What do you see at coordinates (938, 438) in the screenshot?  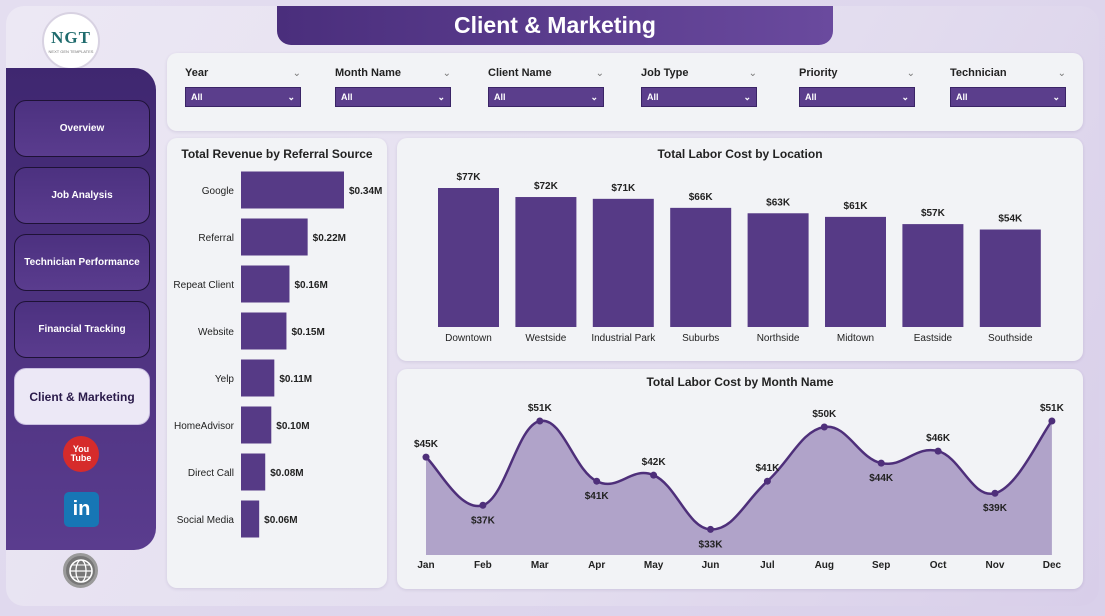 I see `data-label: $46K` at bounding box center [938, 438].